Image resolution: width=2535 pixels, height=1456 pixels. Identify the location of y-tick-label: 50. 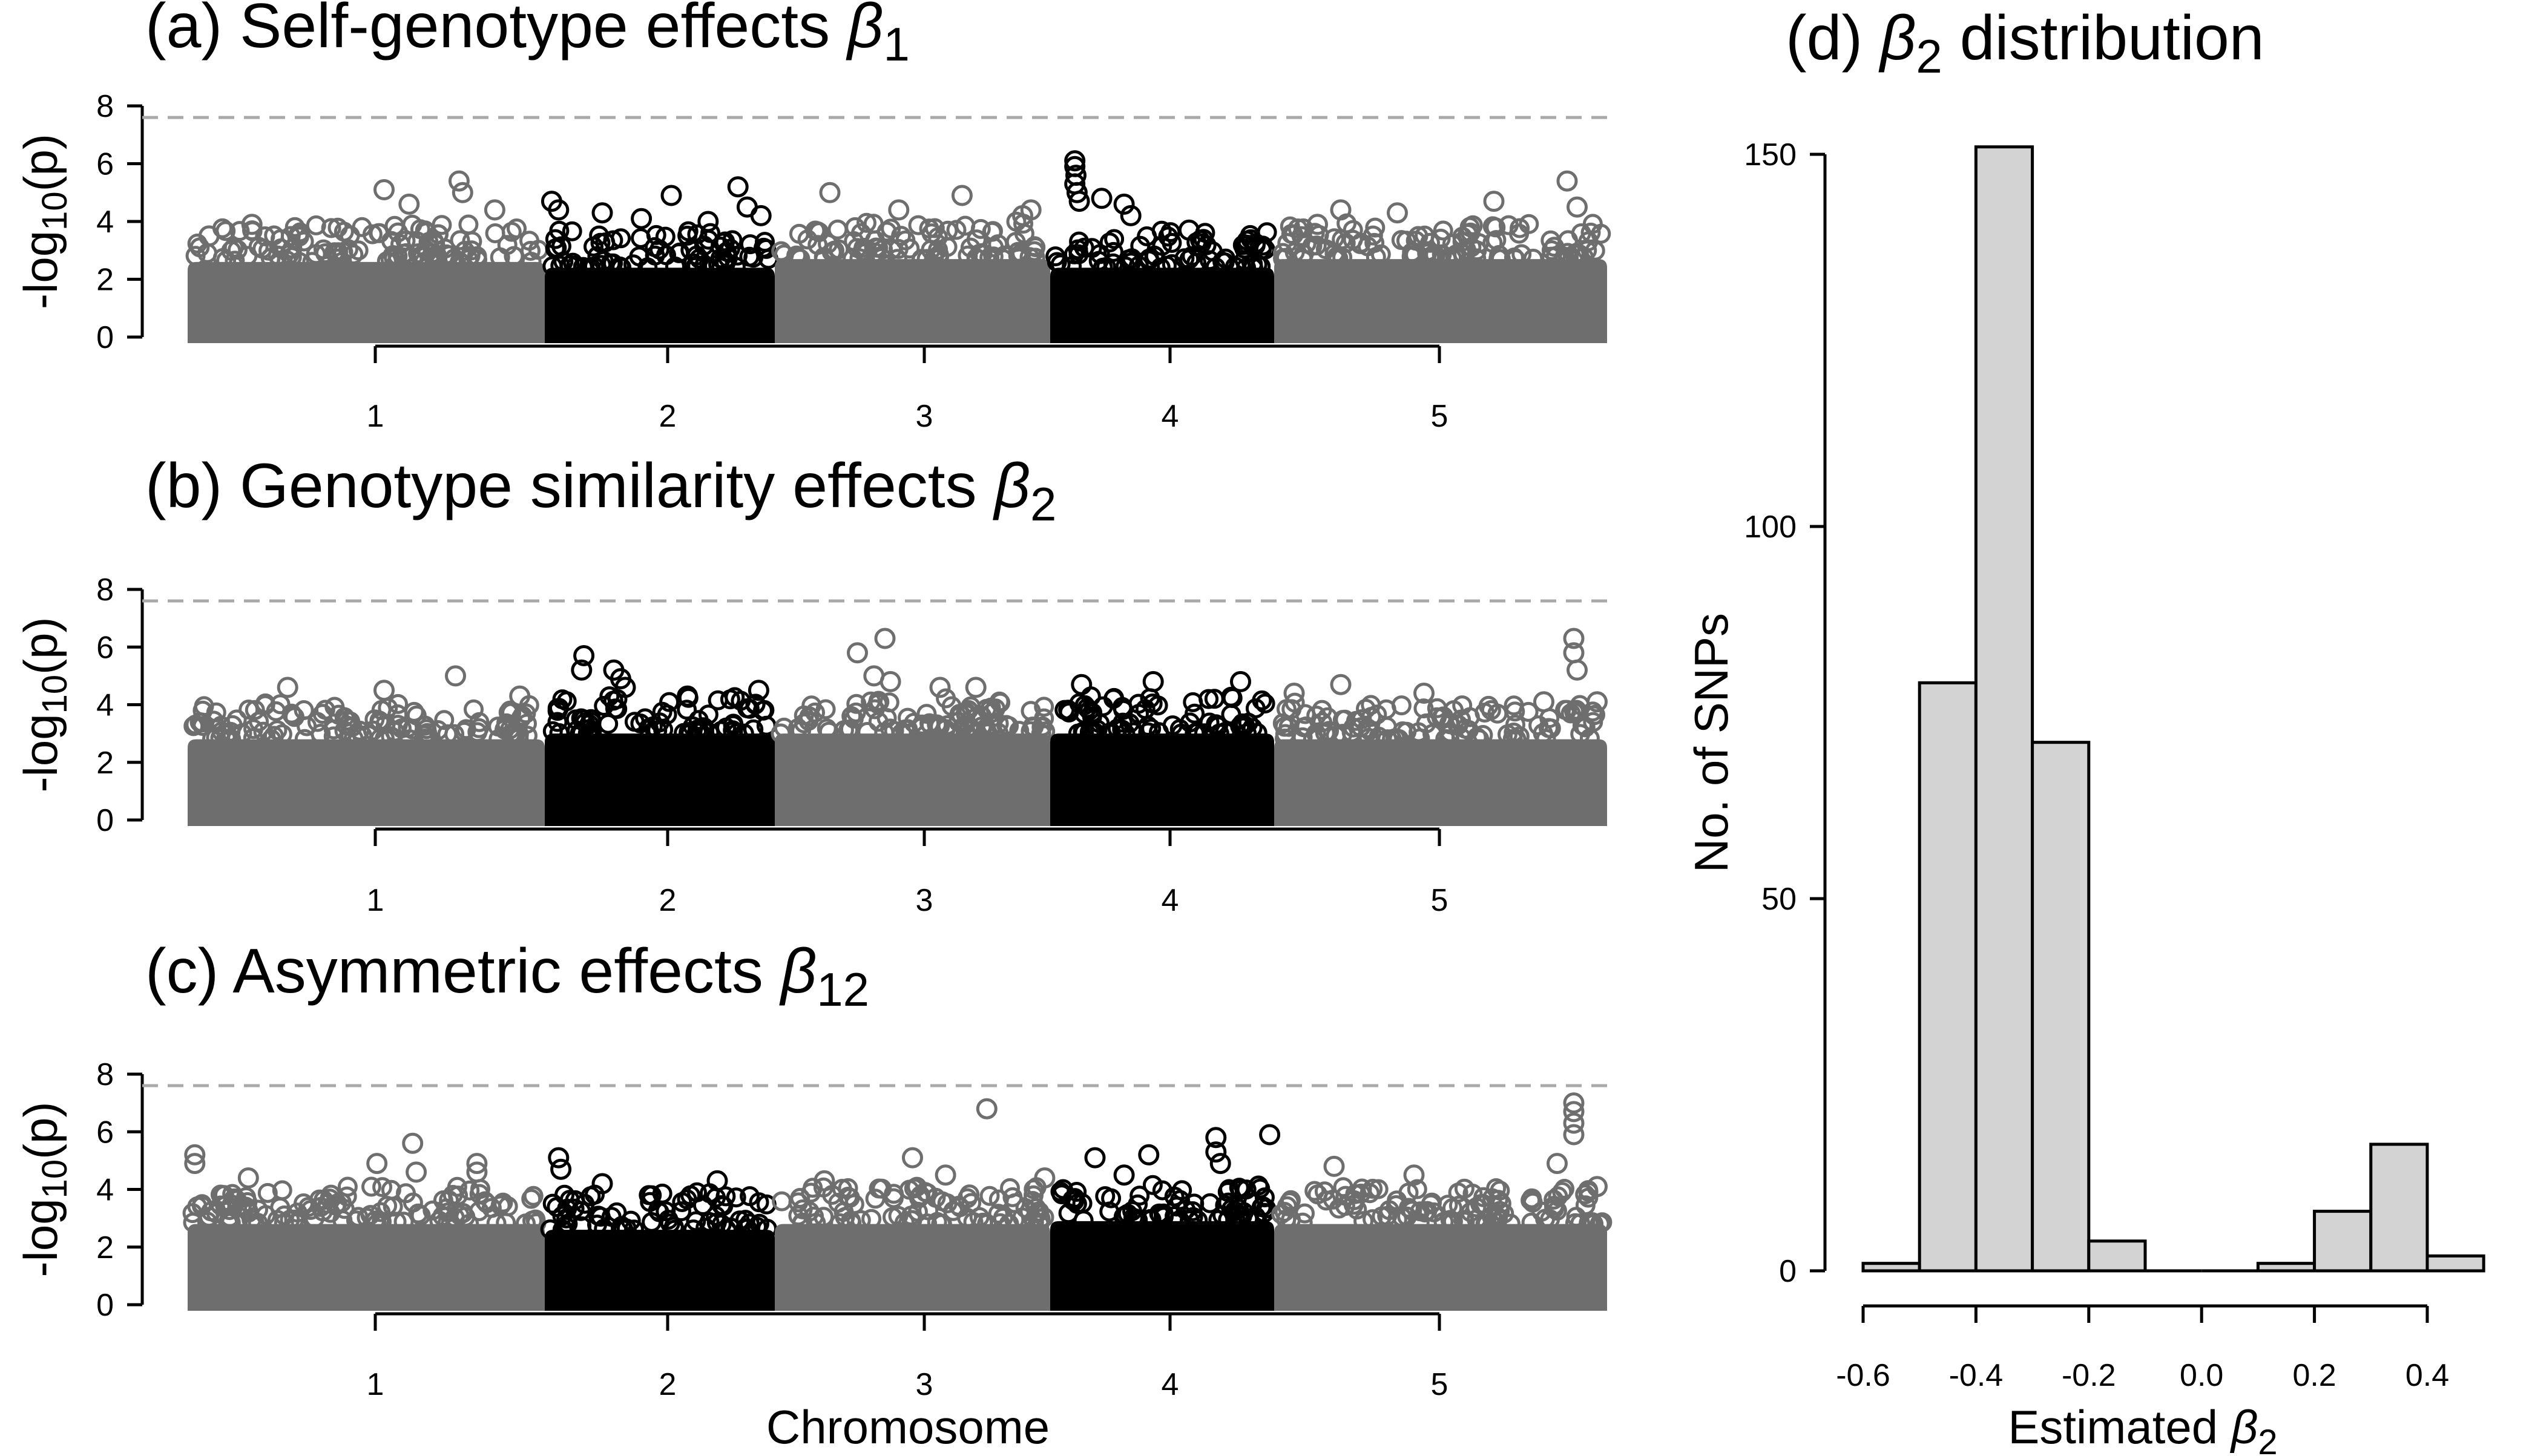
(1779, 899).